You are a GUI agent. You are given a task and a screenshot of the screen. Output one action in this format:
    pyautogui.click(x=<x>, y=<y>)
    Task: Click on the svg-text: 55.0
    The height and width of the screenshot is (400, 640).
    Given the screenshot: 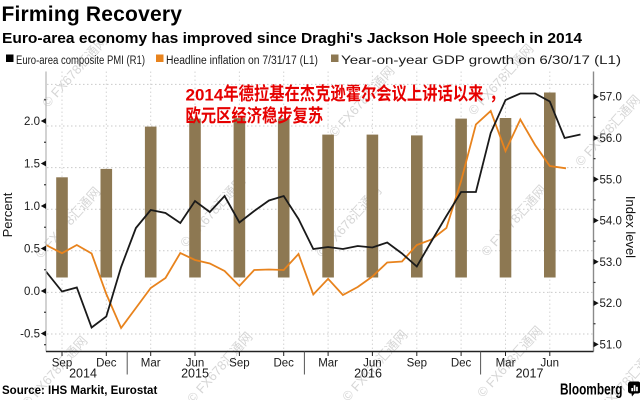 What is the action you would take?
    pyautogui.click(x=611, y=180)
    